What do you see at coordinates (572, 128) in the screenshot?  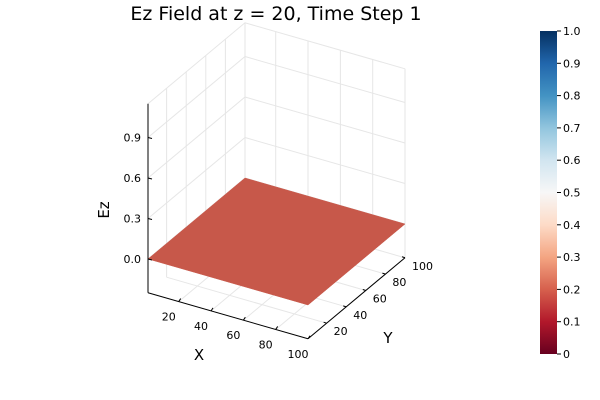 I see `colorbar-tick-label-7: 0.7` at bounding box center [572, 128].